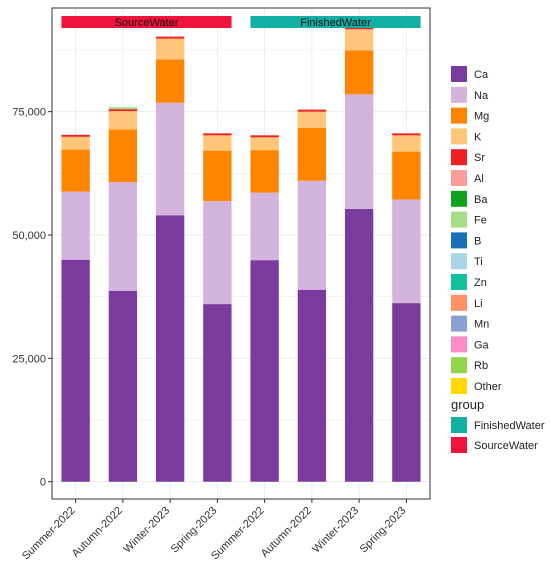 This screenshot has width=550, height=564. Describe the element at coordinates (480, 221) in the screenshot. I see `legend-label: Fe` at that location.